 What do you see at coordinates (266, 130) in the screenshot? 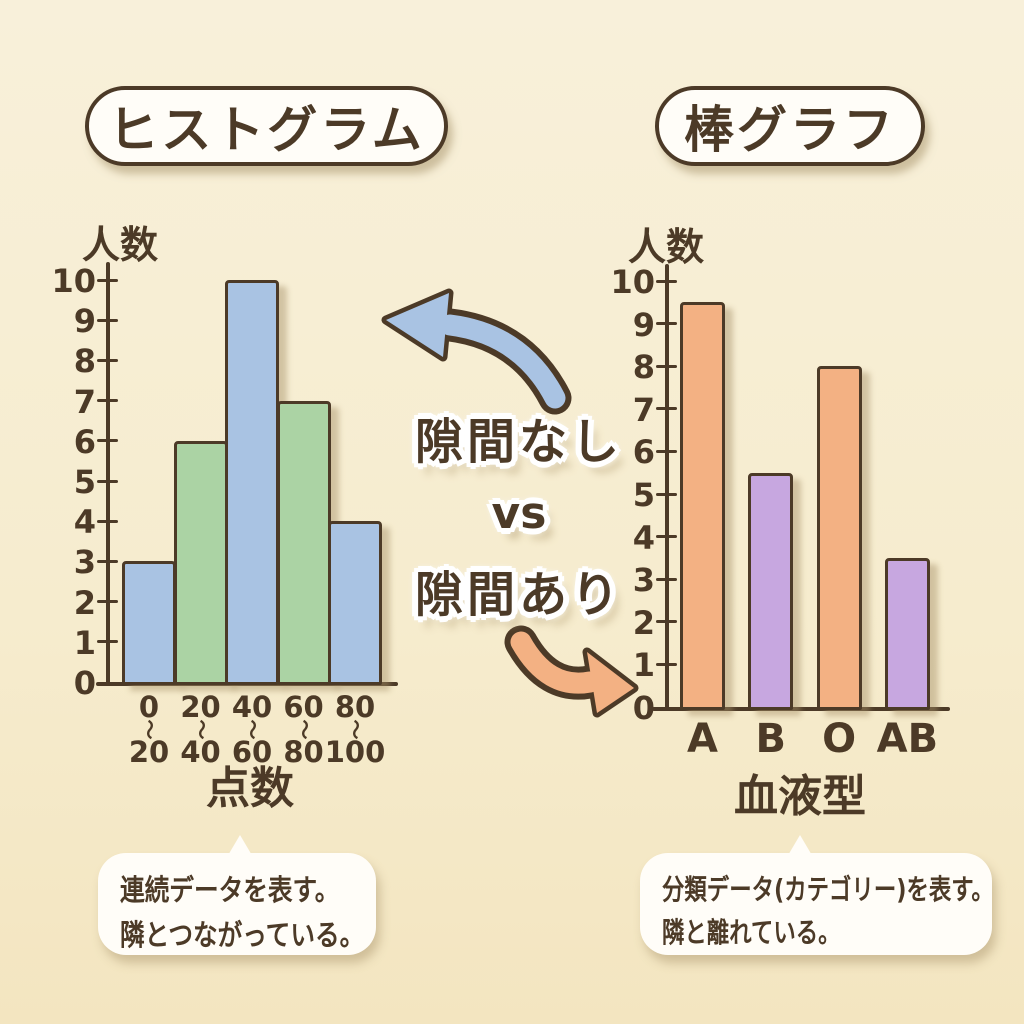
I see `histogram-title: ヒストグラム` at bounding box center [266, 130].